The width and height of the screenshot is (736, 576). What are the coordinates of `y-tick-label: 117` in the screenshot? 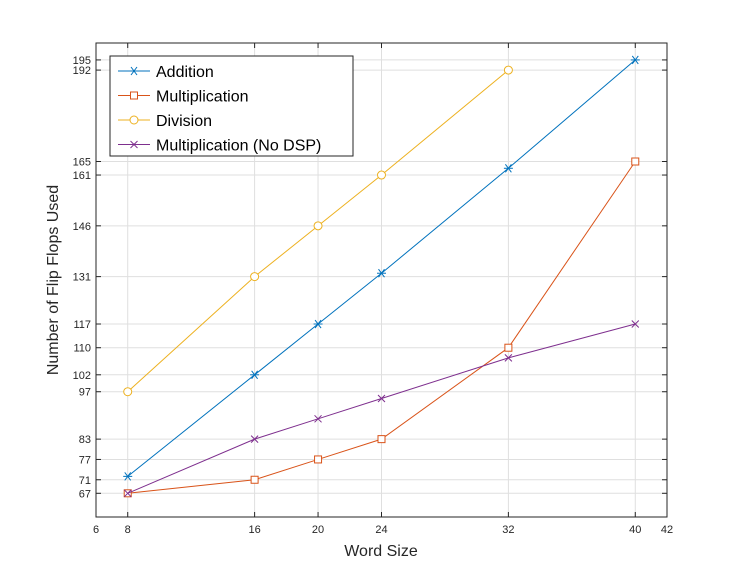 It's located at (82, 325).